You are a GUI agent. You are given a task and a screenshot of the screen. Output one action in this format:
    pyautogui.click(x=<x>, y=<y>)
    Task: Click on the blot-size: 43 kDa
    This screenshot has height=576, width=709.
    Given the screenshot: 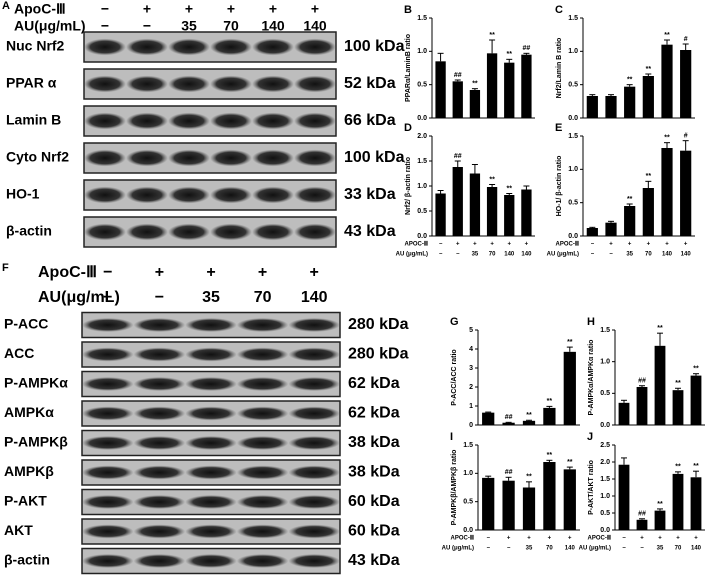 What is the action you would take?
    pyautogui.click(x=370, y=231)
    